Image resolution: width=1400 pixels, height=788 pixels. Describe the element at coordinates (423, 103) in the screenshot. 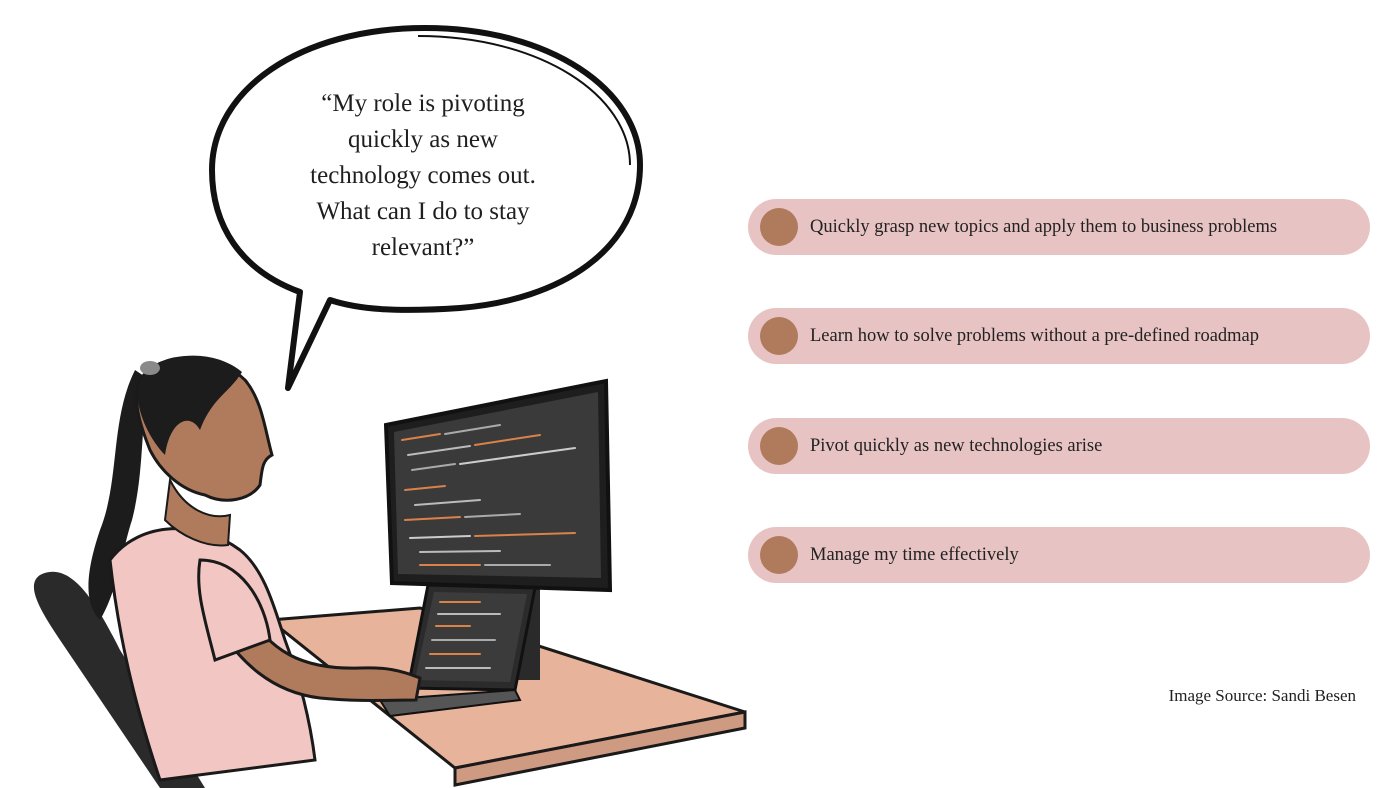

I see `quote-line: “My role is pivoting` at that location.